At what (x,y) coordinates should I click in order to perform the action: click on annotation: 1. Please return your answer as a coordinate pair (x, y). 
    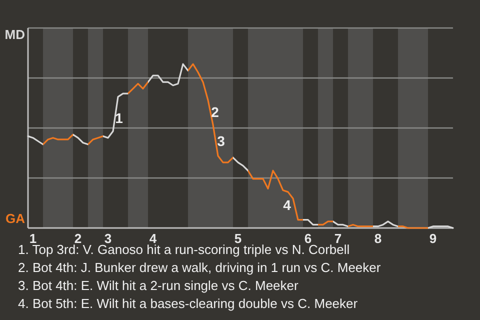
    Looking at the image, I should click on (119, 118).